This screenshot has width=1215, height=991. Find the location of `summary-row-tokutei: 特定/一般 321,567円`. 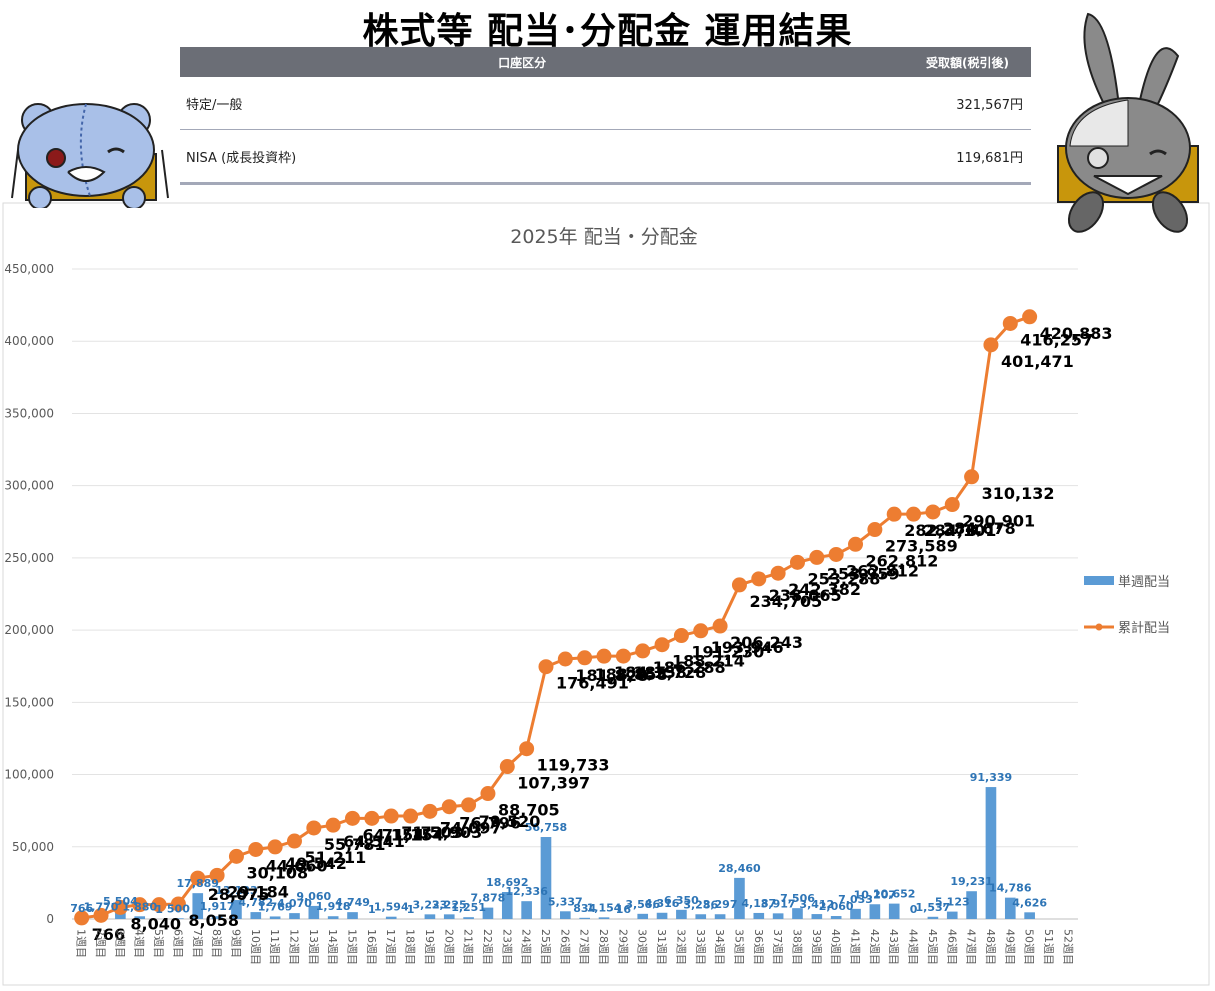

summary-row-tokutei: 特定/一般 321,567円 is located at coordinates (605, 103).